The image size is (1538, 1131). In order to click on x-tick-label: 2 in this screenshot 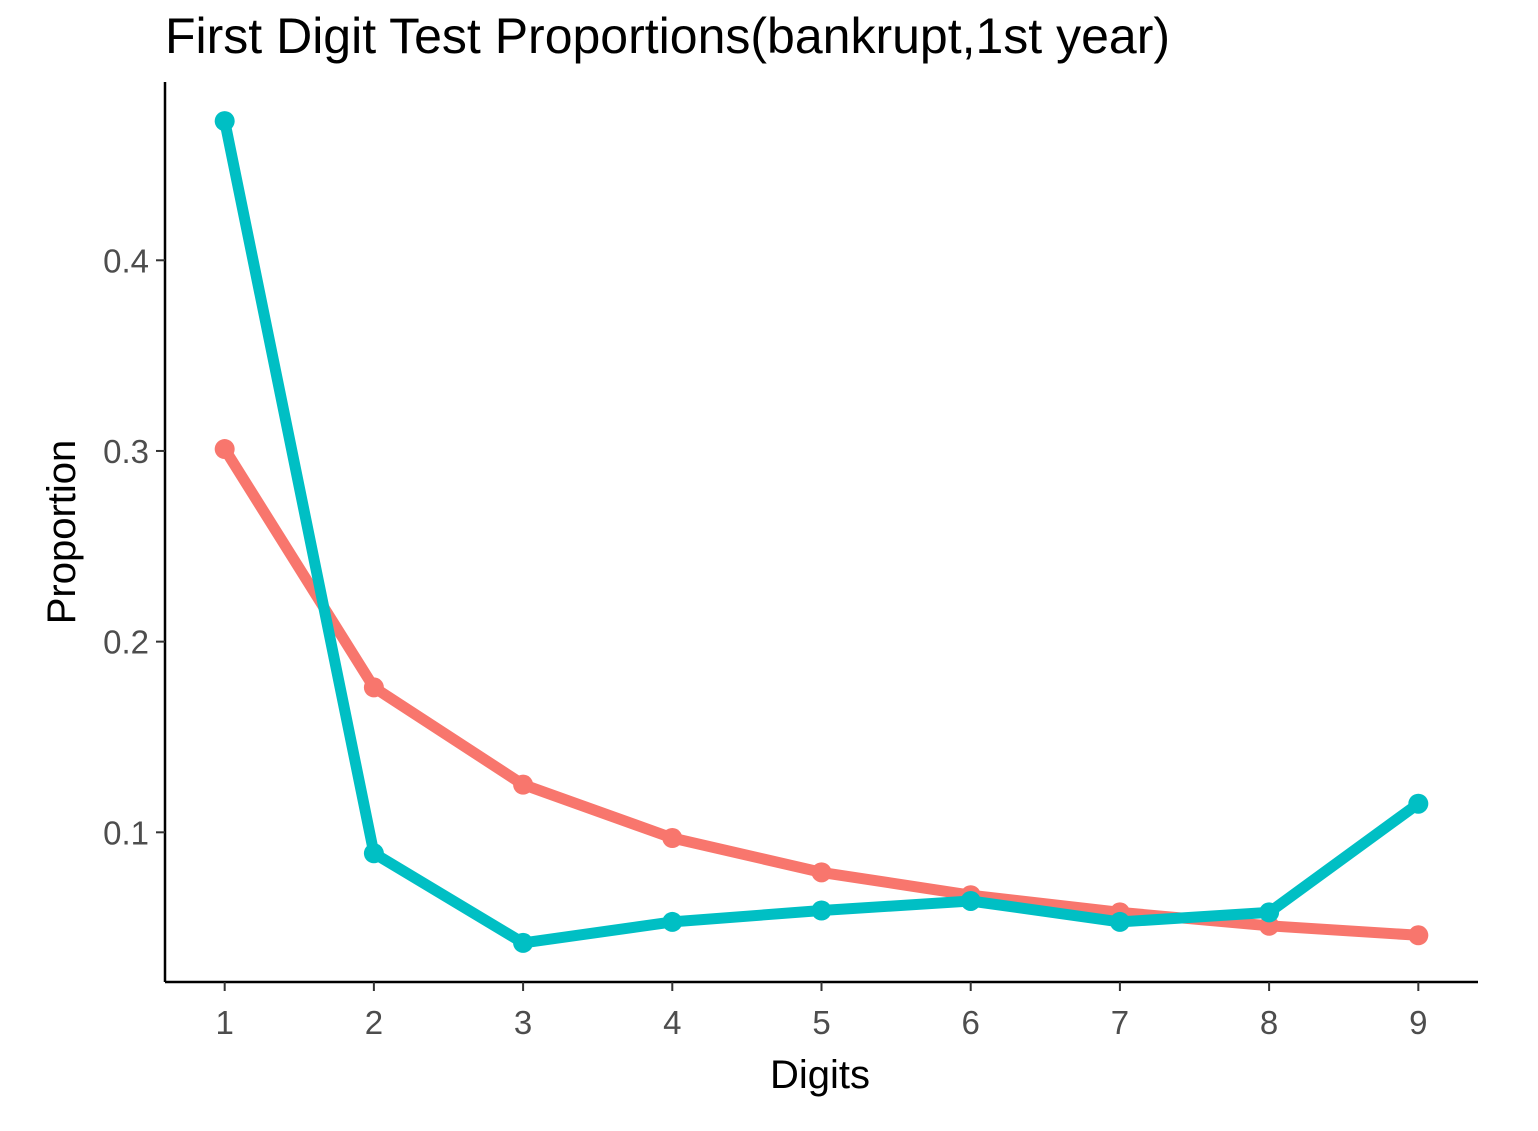, I will do `click(374, 1022)`.